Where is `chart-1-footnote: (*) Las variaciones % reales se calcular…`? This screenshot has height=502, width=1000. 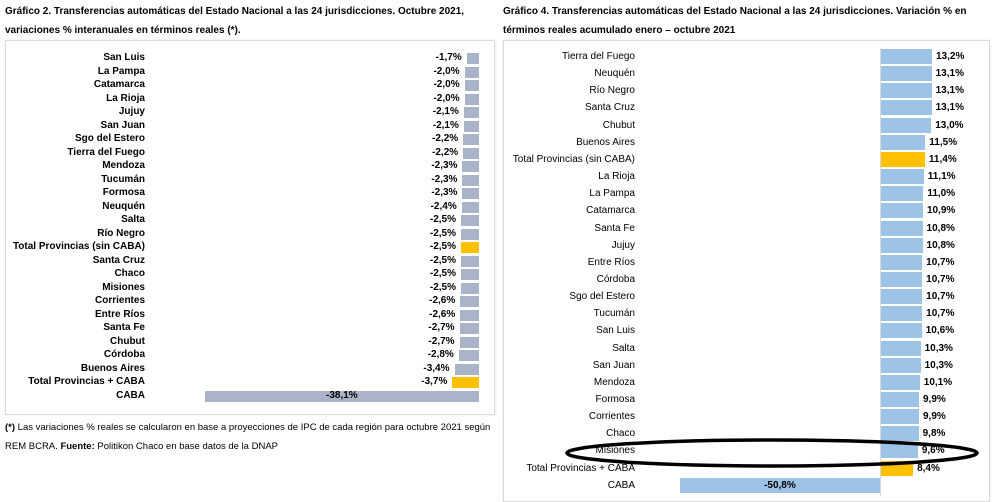 chart-1-footnote: (*) Las variaciones % reales se calcular… is located at coordinates (252, 437).